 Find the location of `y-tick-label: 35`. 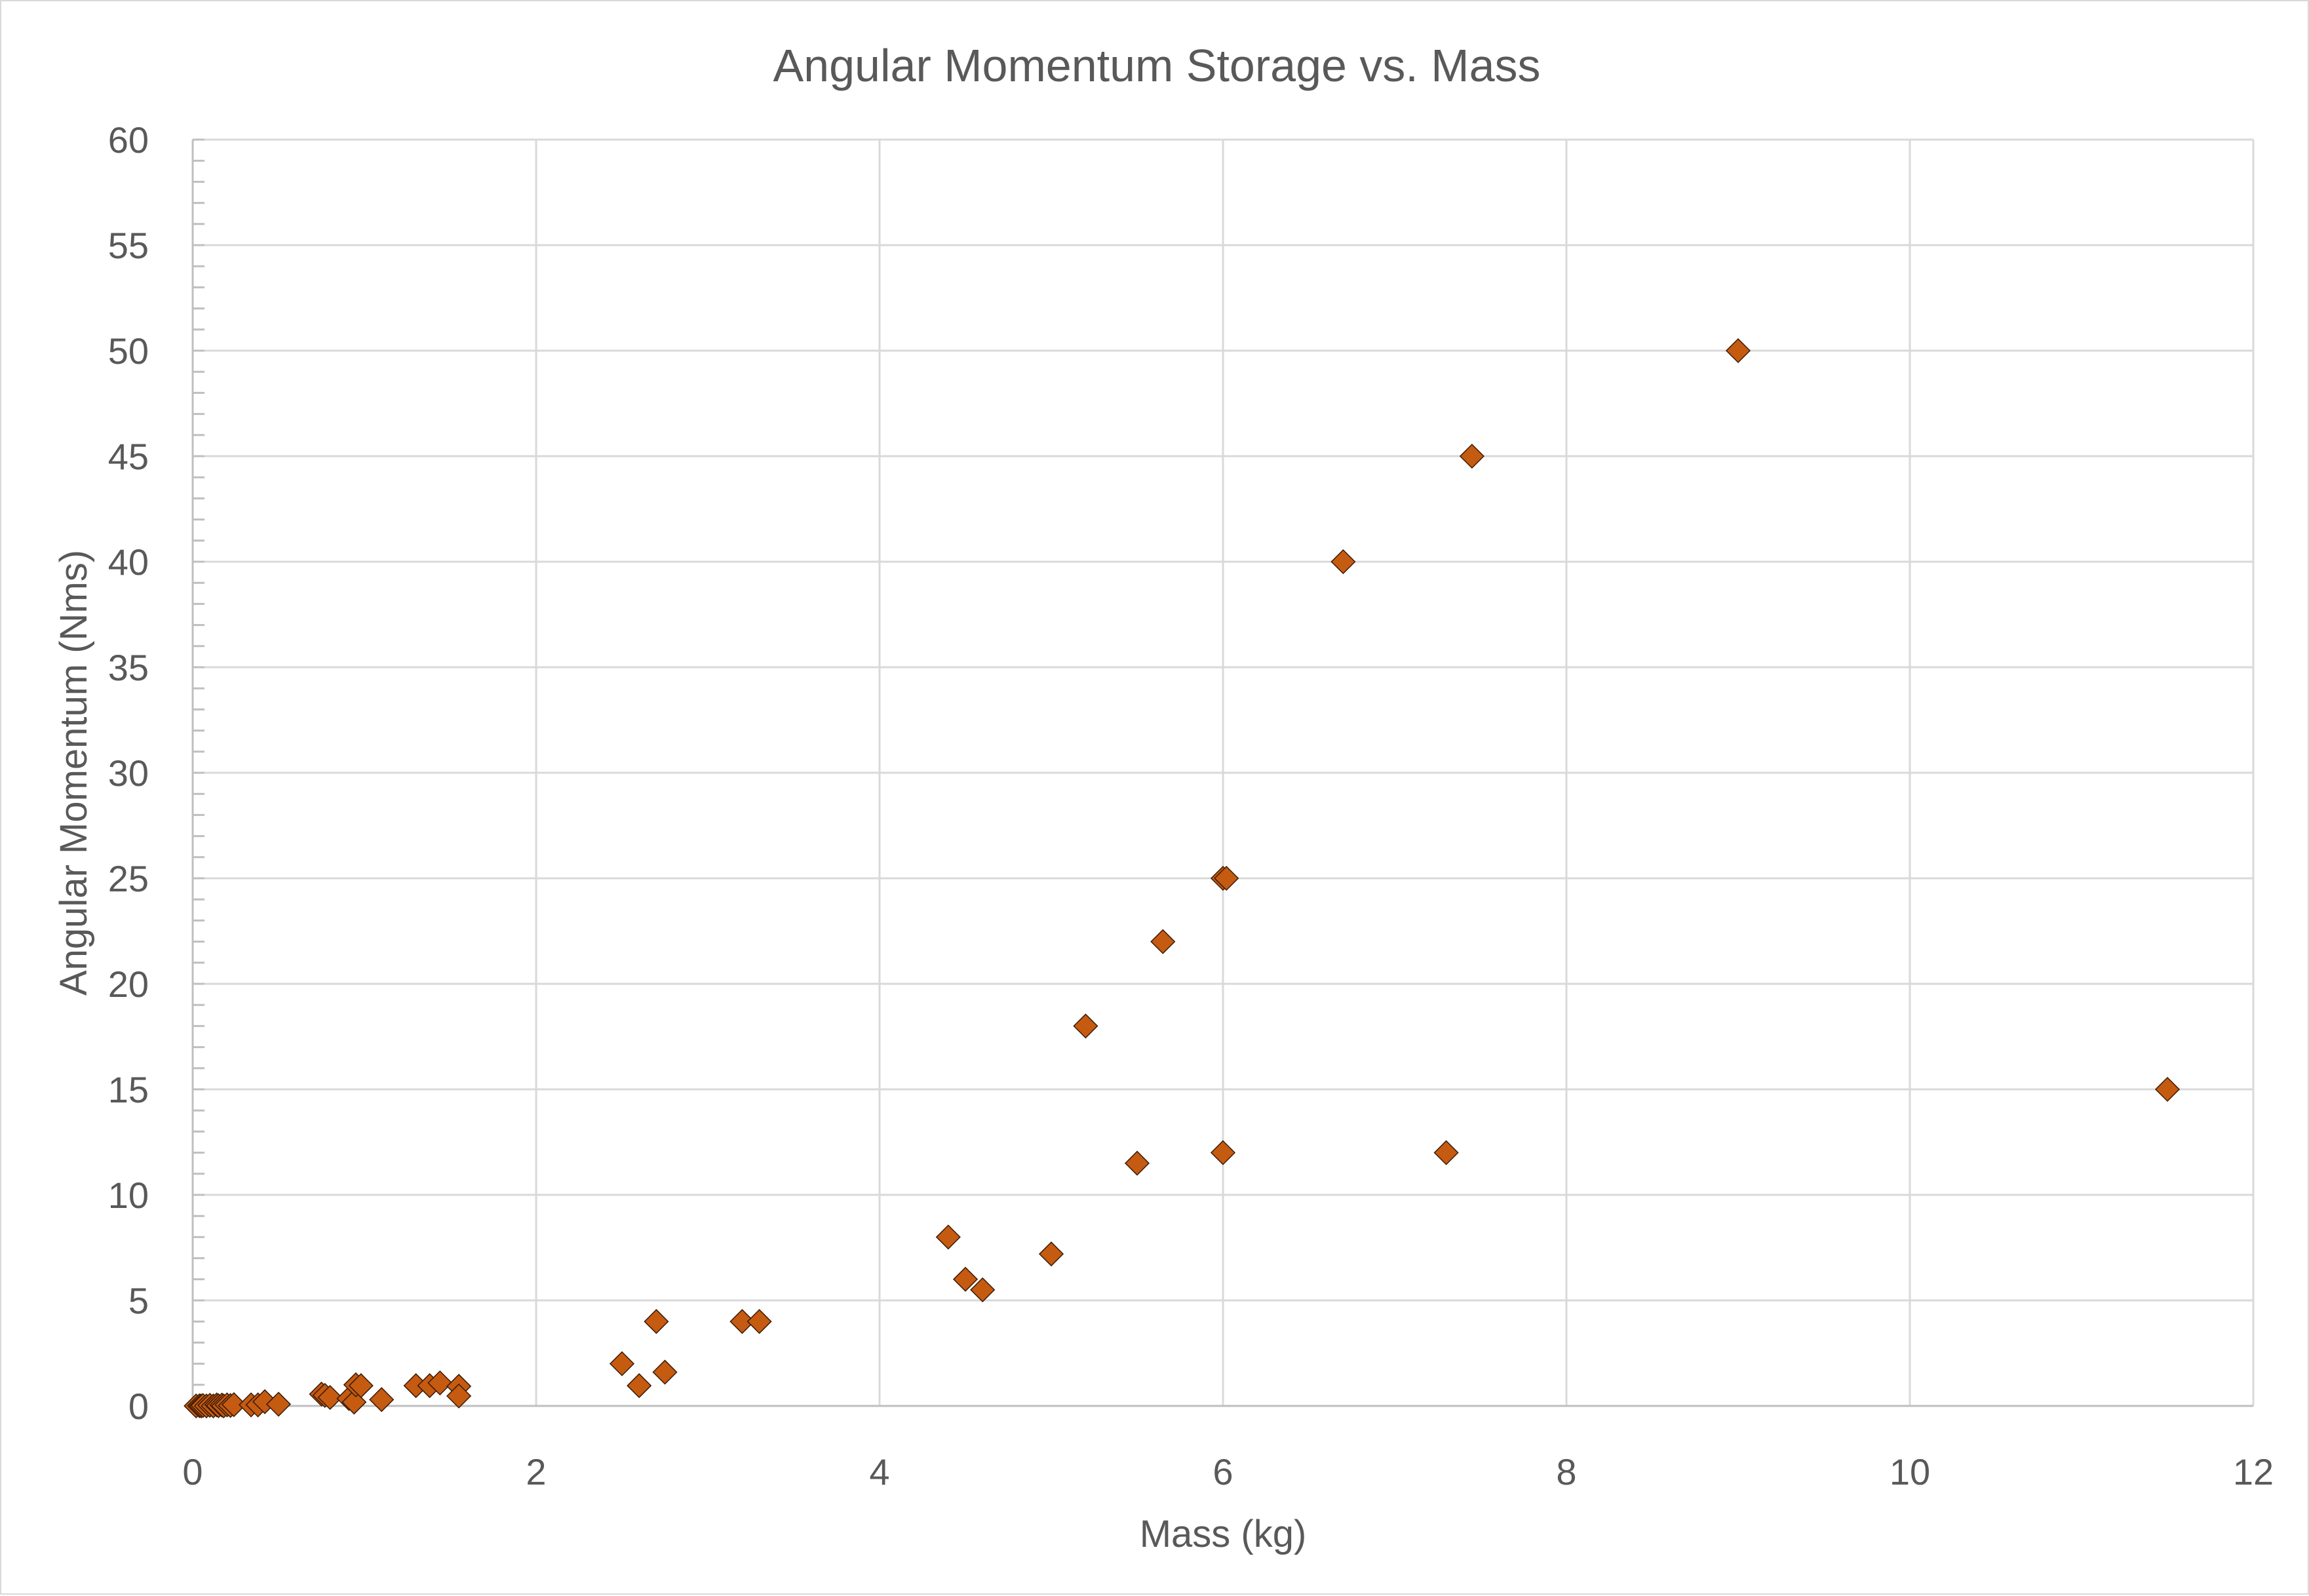

y-tick-label: 35 is located at coordinates (128, 667).